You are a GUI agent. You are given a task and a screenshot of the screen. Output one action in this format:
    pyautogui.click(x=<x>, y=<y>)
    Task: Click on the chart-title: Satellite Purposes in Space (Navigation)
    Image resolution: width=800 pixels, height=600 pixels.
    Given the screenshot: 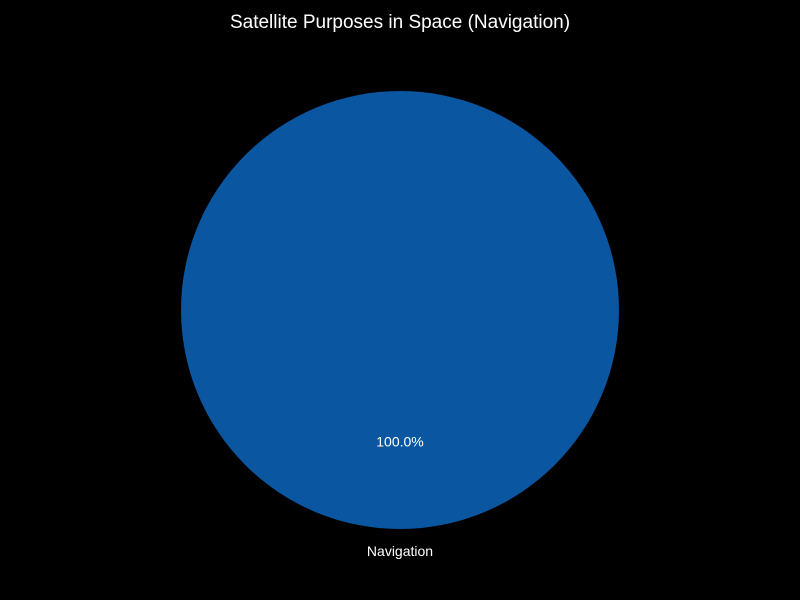 What is the action you would take?
    pyautogui.click(x=400, y=22)
    